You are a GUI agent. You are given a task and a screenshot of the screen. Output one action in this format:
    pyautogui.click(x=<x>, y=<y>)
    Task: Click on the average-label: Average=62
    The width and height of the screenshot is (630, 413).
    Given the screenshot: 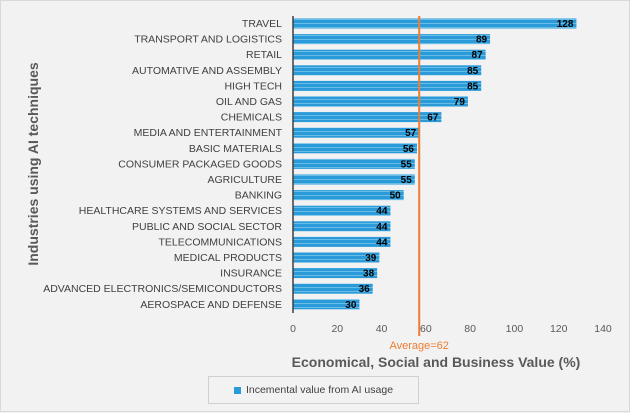 What is the action you would take?
    pyautogui.click(x=418, y=346)
    